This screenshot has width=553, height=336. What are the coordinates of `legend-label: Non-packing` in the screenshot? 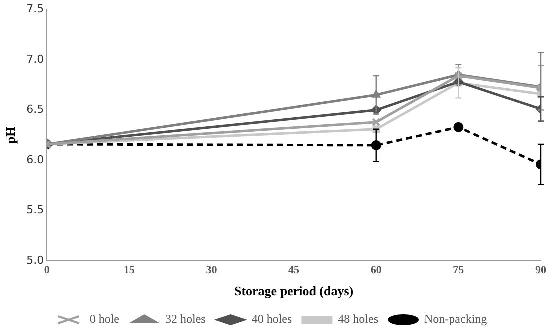 It's located at (456, 319).